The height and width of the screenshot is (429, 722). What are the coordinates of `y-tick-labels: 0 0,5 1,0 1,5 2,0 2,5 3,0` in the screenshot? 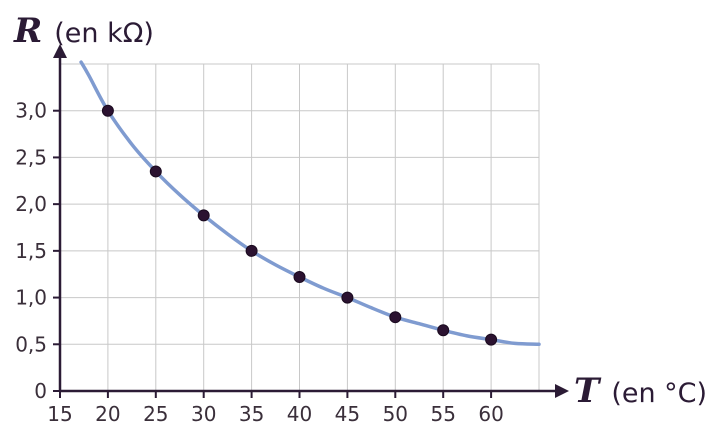 It's located at (31, 251).